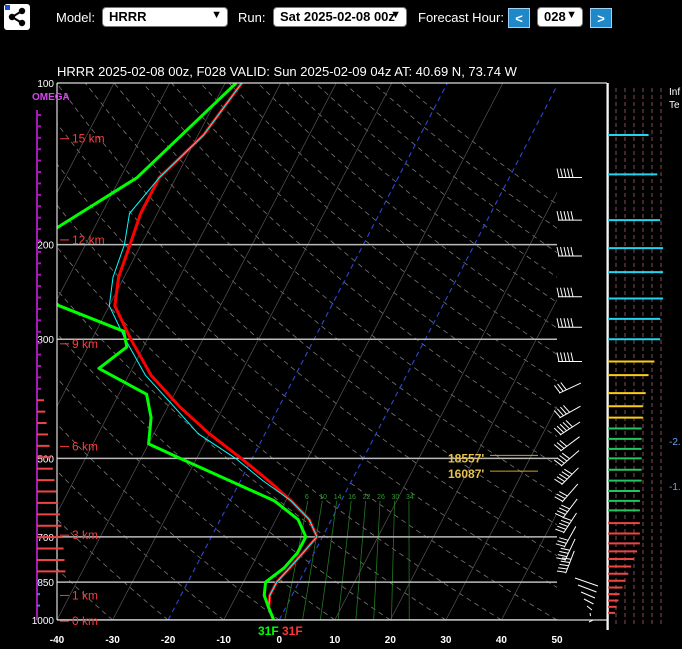 Image resolution: width=682 pixels, height=649 pixels. Describe the element at coordinates (268, 631) in the screenshot. I see `surface-dewpoint-label: 31F` at that location.